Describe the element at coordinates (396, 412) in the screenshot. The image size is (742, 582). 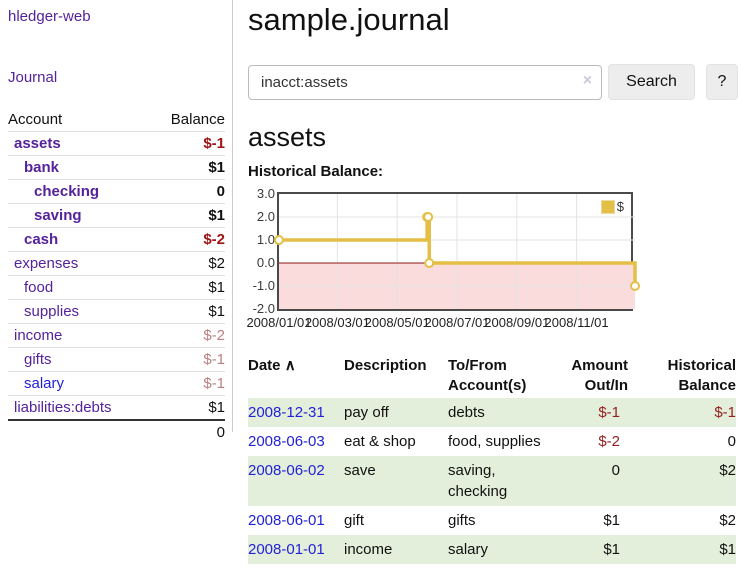
I see `transaction-description: pay off` at that location.